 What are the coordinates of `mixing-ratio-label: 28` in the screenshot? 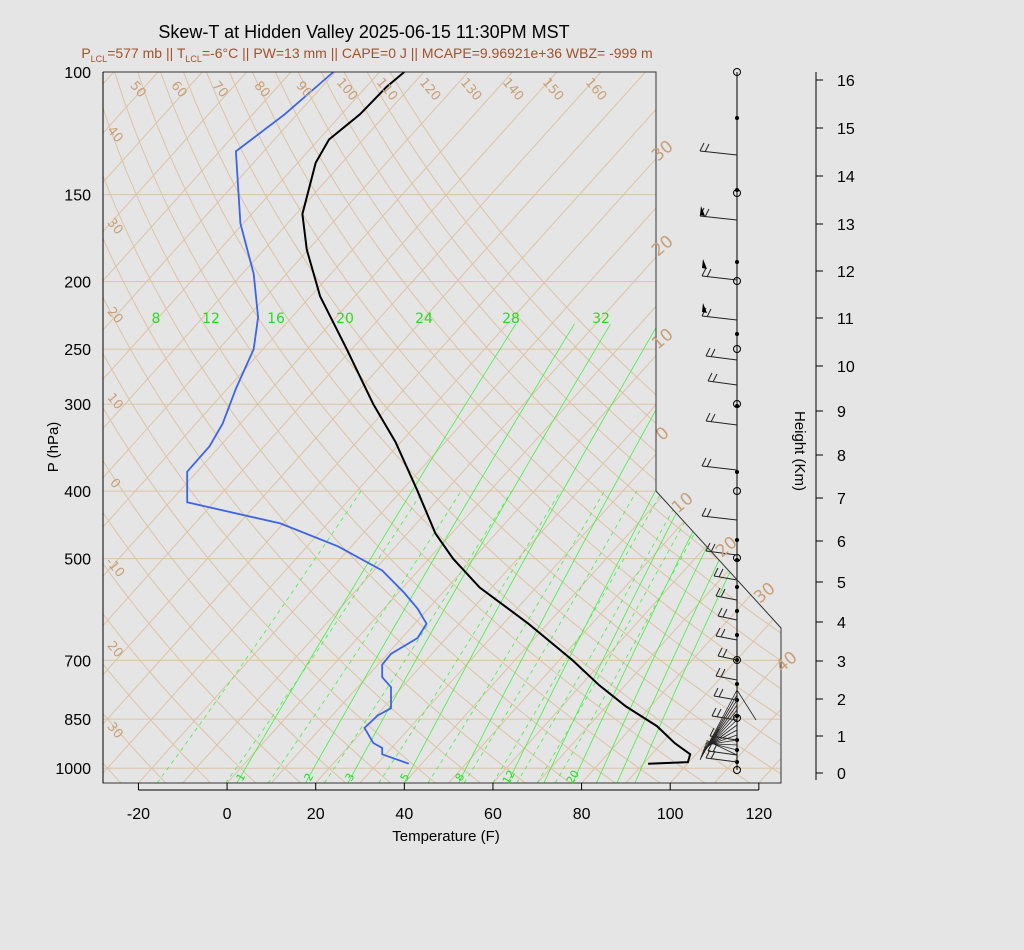 It's located at (511, 319).